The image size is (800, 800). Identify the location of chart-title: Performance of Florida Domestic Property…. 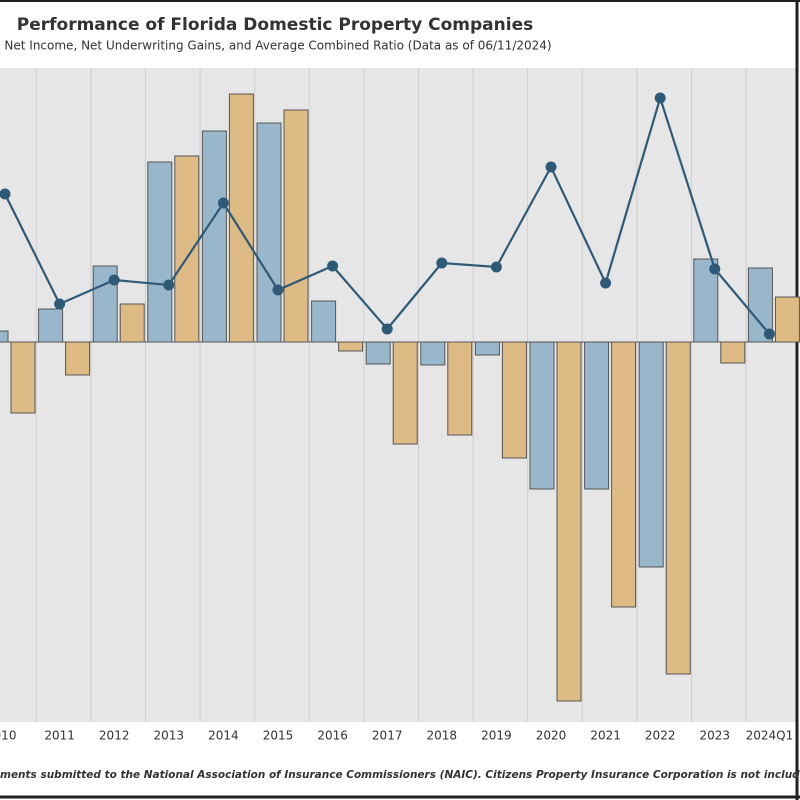
(275, 25).